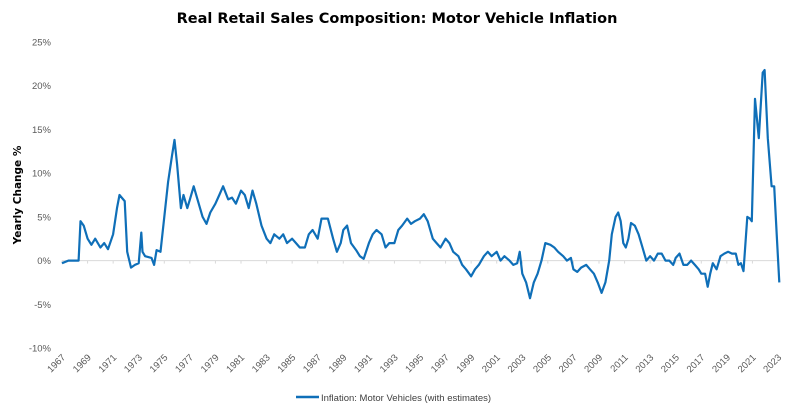 The height and width of the screenshot is (411, 793). What do you see at coordinates (44, 217) in the screenshot?
I see `y-tick-label: 5%` at bounding box center [44, 217].